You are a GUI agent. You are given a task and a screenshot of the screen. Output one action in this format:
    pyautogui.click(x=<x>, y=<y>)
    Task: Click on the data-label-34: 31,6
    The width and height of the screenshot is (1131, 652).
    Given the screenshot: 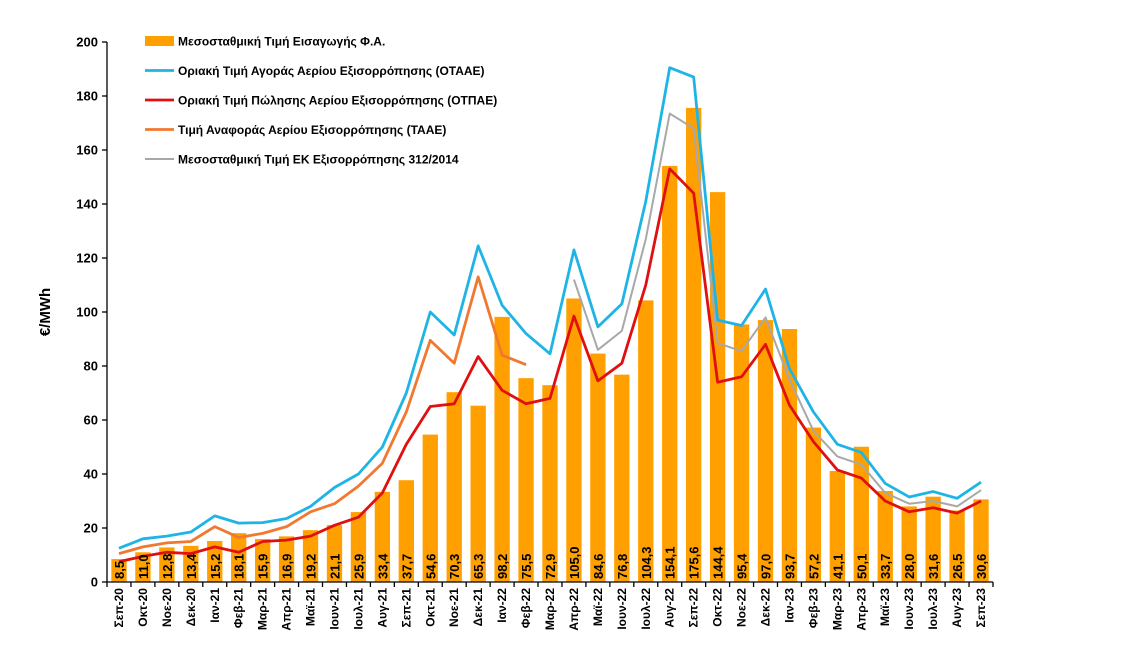 What is the action you would take?
    pyautogui.click(x=933, y=566)
    